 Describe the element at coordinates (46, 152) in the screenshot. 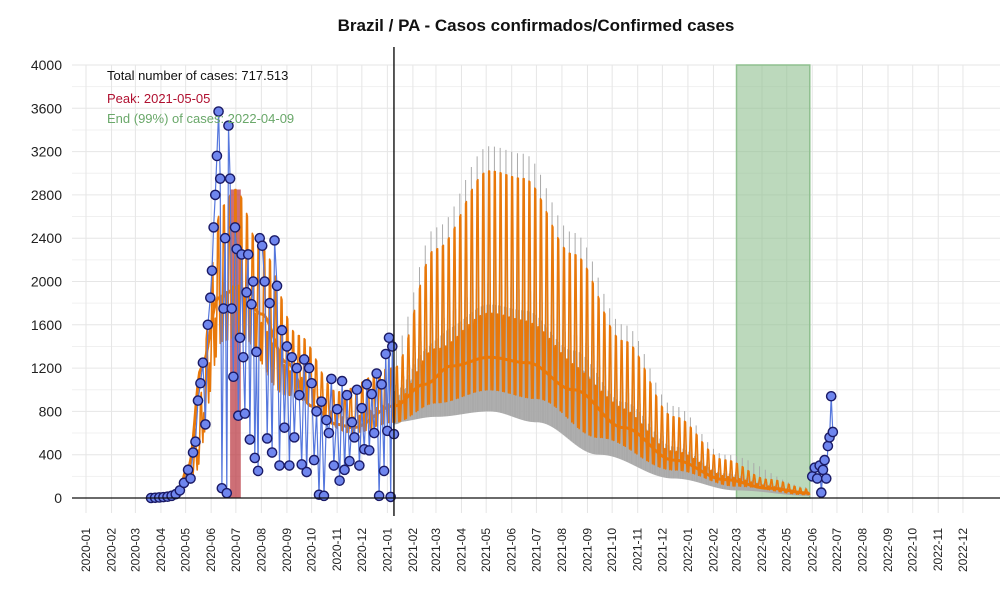

I see `y-tick-label: 3200` at that location.